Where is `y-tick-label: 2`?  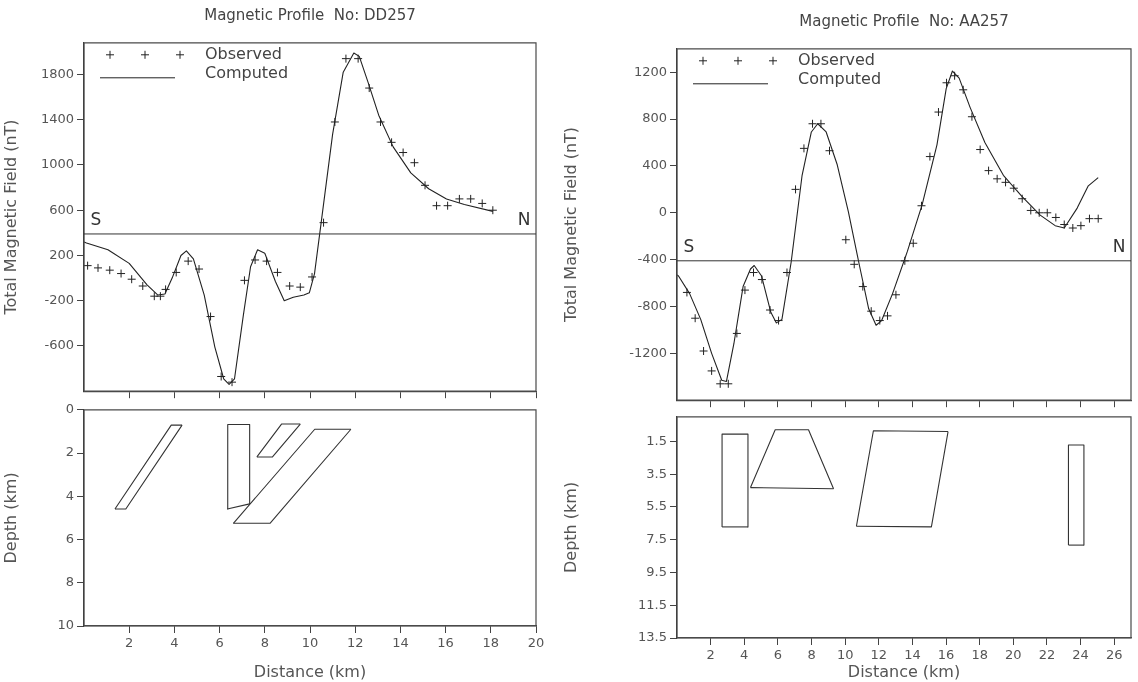
y-tick-label: 2 is located at coordinates (69, 452).